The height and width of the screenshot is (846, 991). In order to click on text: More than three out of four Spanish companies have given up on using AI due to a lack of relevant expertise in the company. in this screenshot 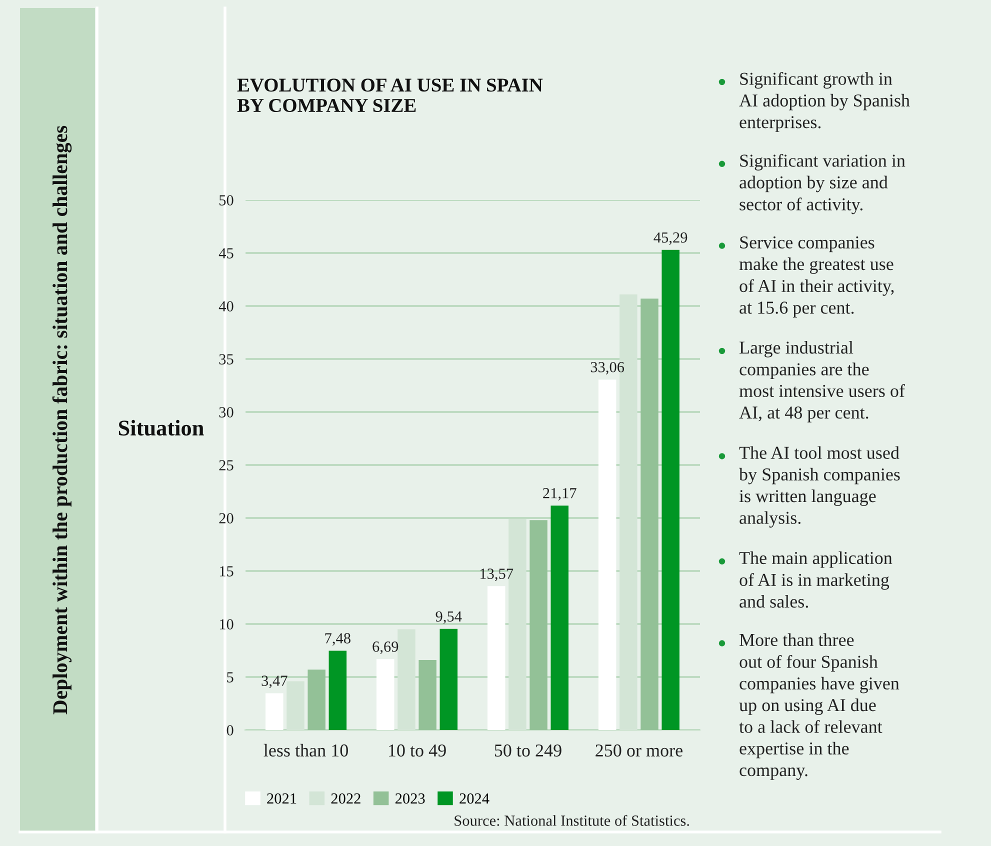, I will do `click(819, 706)`.